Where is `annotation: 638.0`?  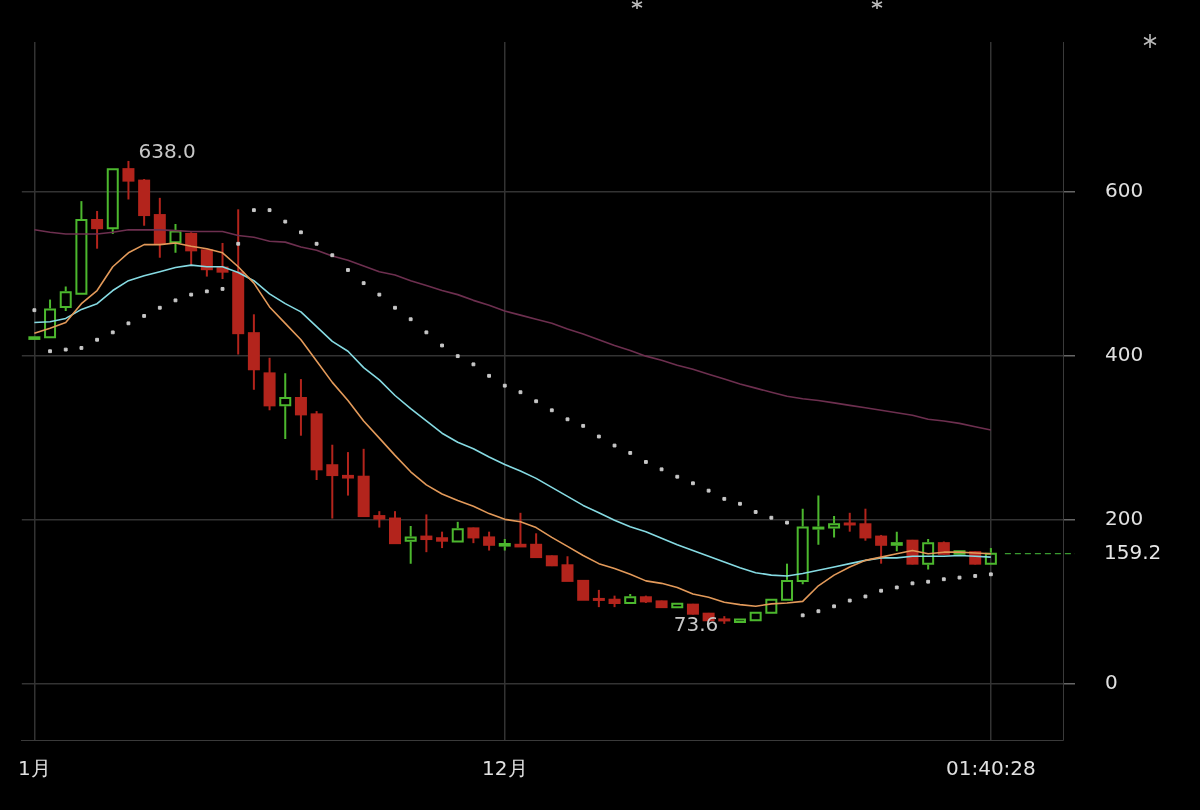 annotation: 638.0 is located at coordinates (167, 151).